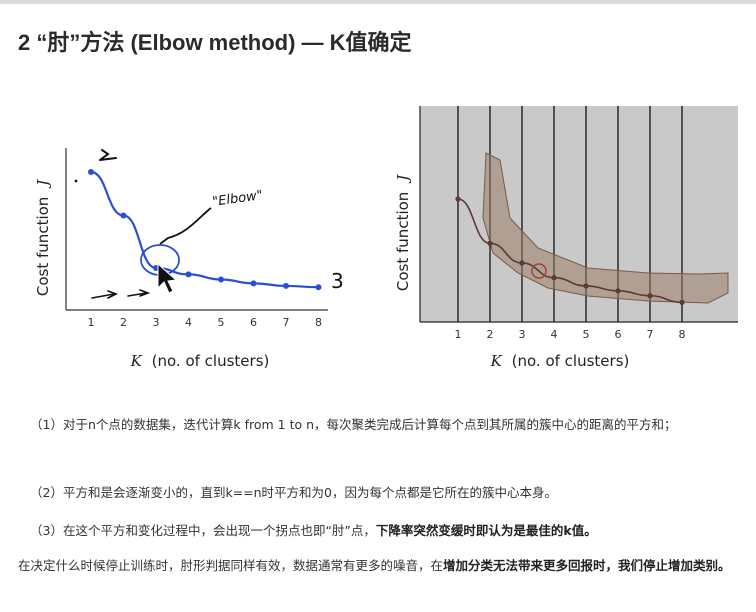 The width and height of the screenshot is (756, 612). Describe the element at coordinates (337, 281) in the screenshot. I see `three-scribble: 3` at that location.